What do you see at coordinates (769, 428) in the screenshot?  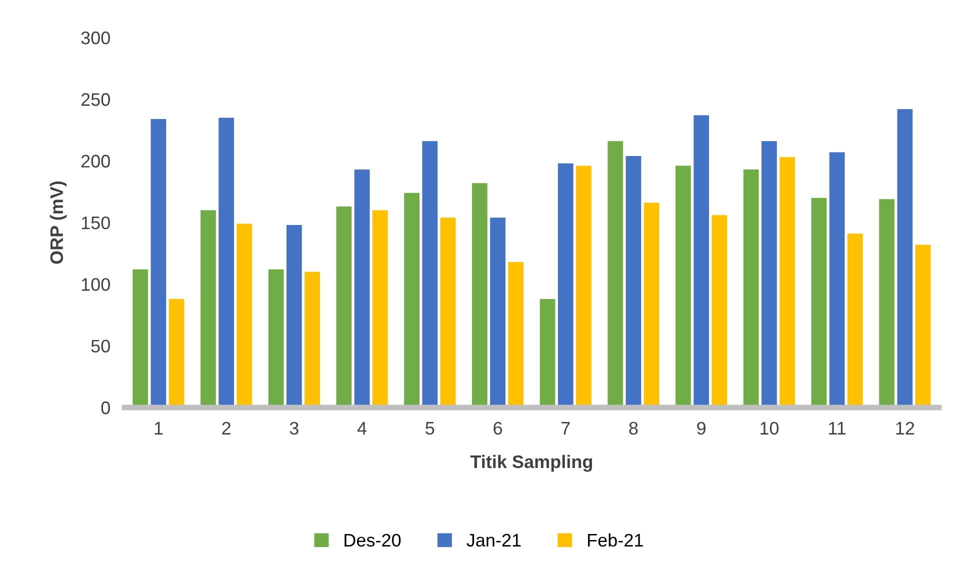 I see `x-tick-label: 10` at bounding box center [769, 428].